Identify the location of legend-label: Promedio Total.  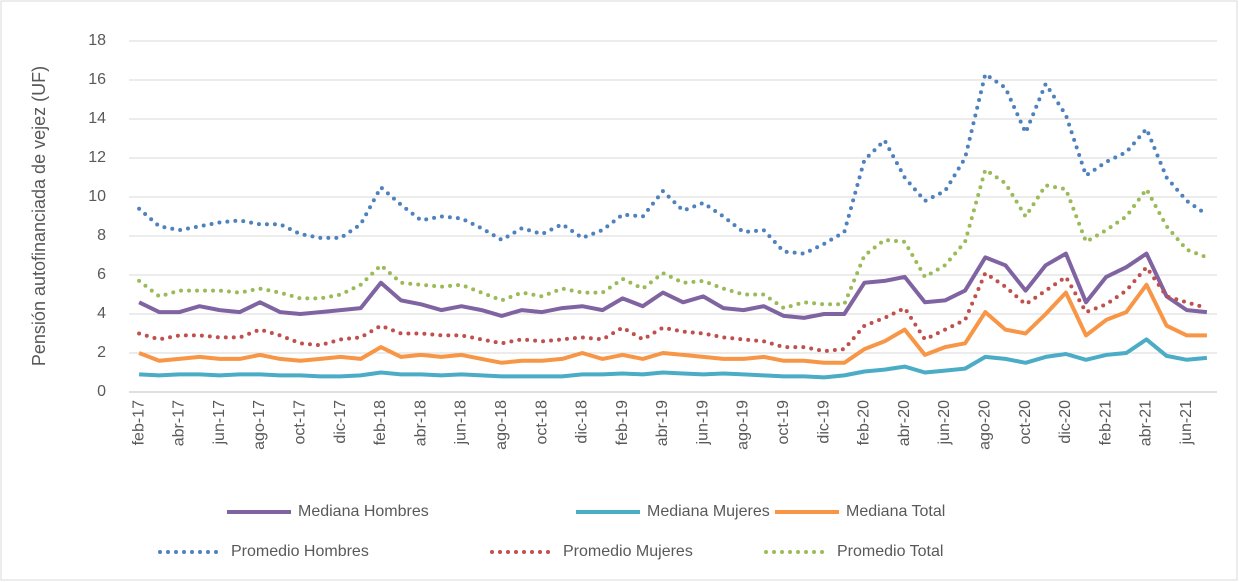
(890, 551).